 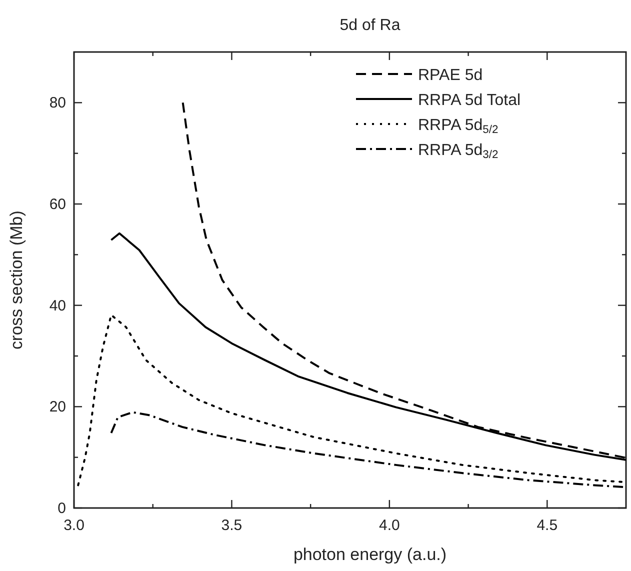 I want to click on legend-label: RRPA 5d Total, so click(x=469, y=100).